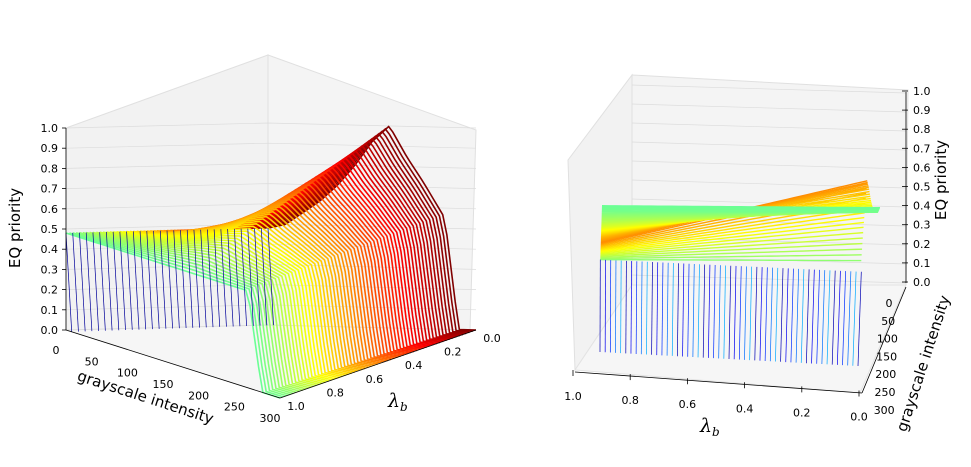  I want to click on right-y-tick-label: 150, so click(886, 356).